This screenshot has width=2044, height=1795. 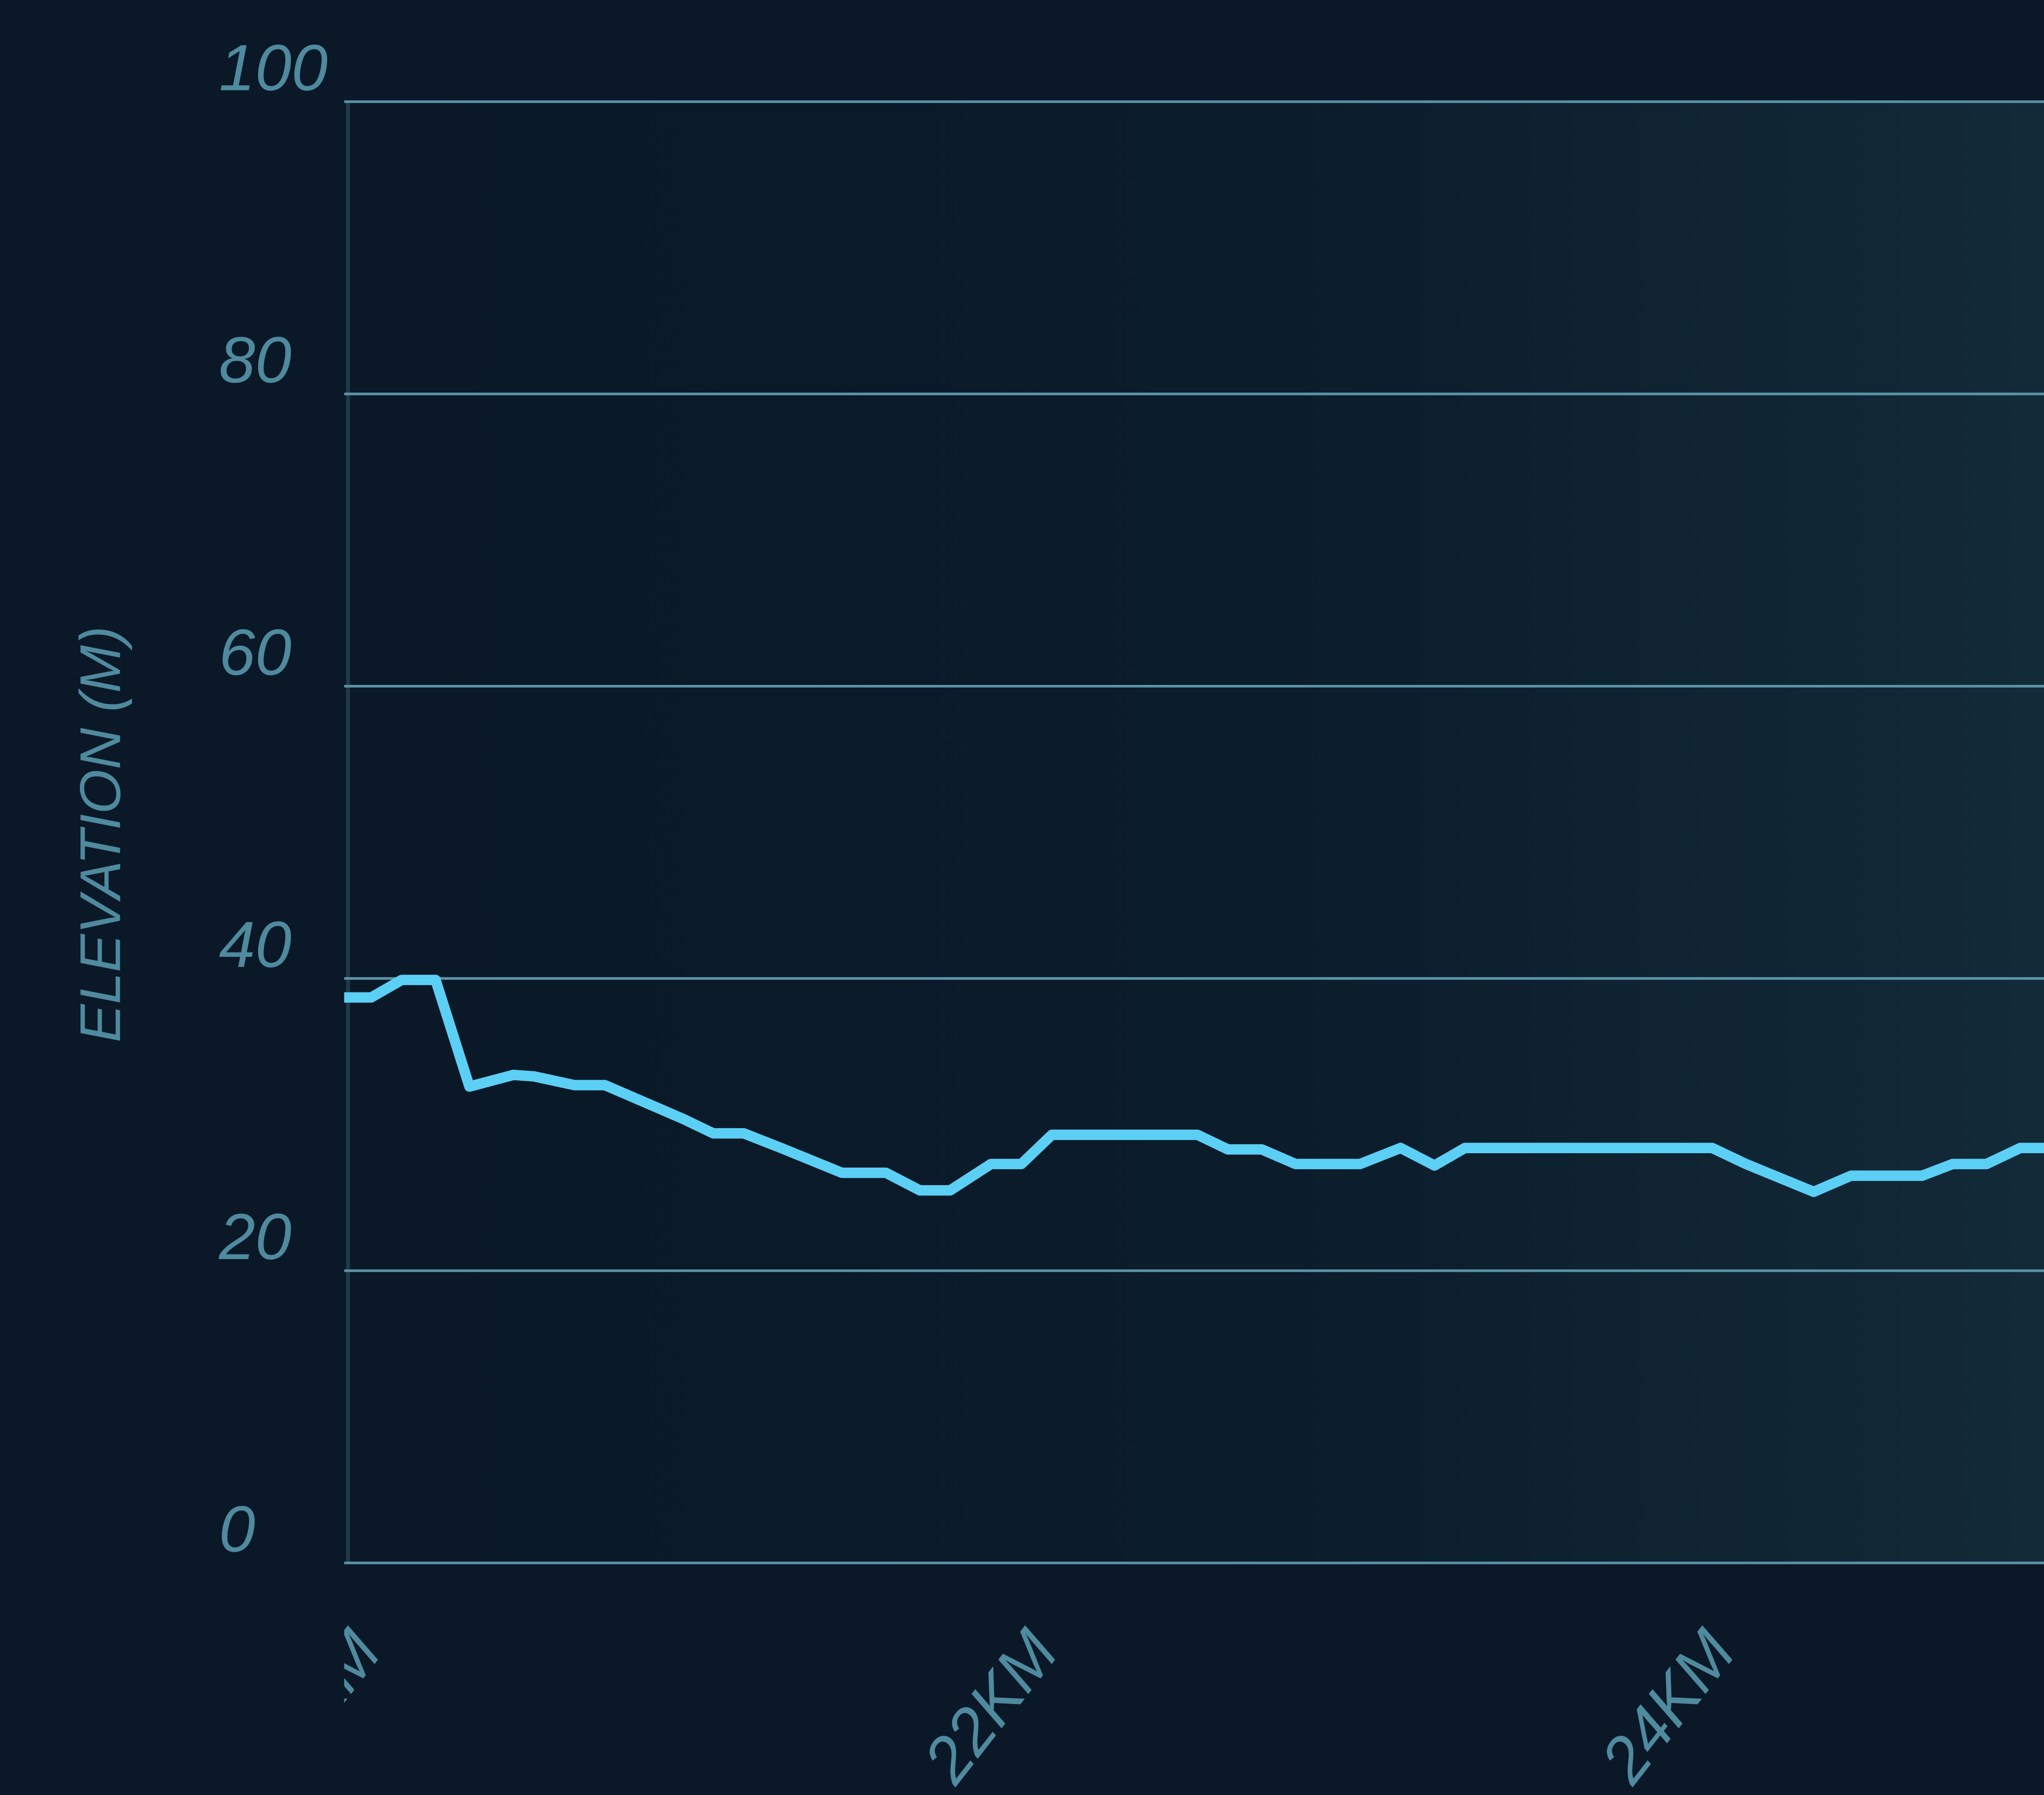 I want to click on y-tick-label: 60, so click(x=255, y=652).